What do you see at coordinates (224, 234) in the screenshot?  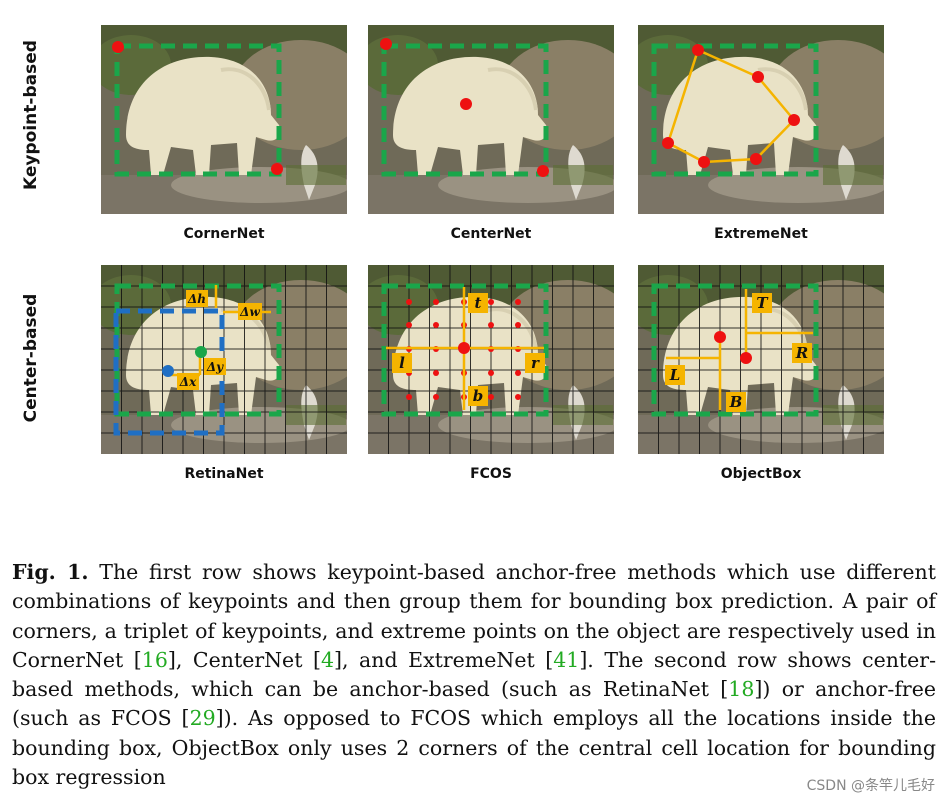 I see `panel-label-cornernet: CornerNet` at bounding box center [224, 234].